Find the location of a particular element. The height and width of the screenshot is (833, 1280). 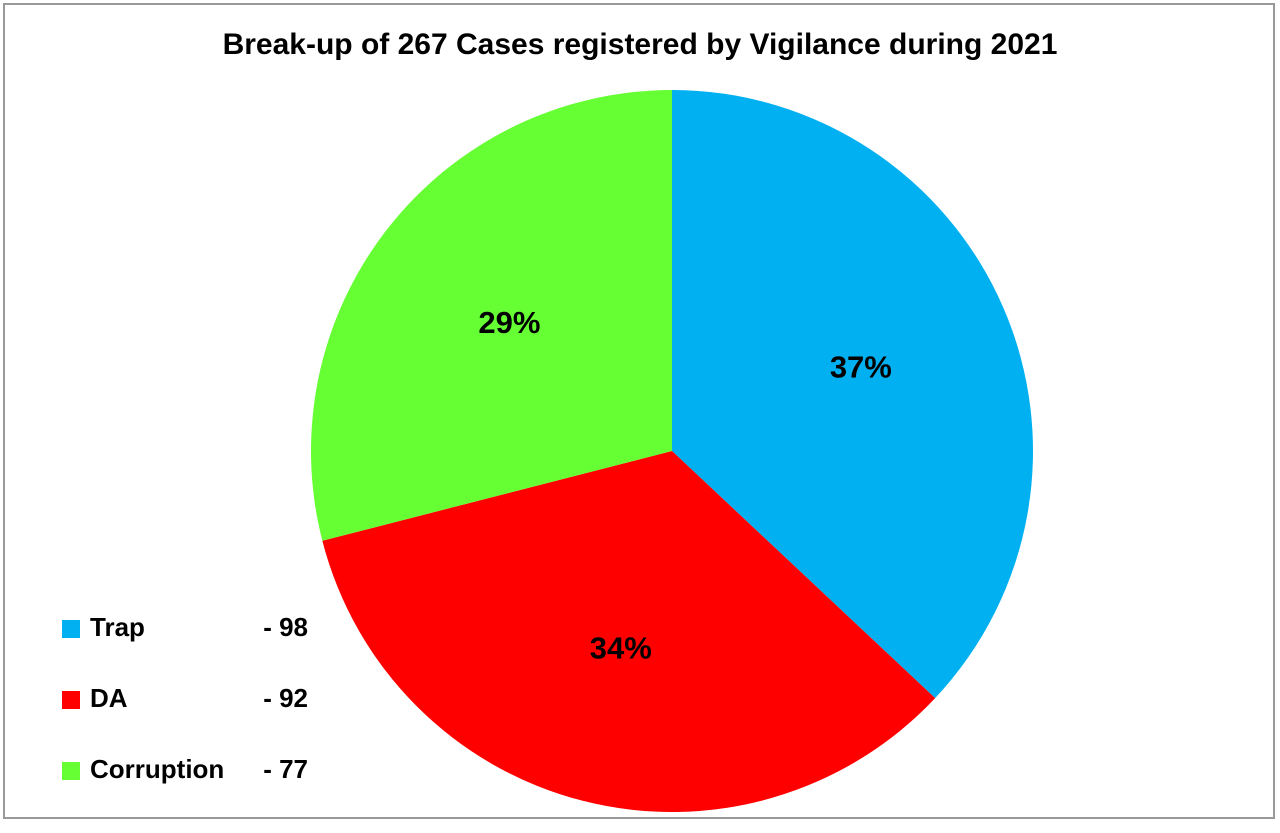

legend-count: - 77 is located at coordinates (285, 769).